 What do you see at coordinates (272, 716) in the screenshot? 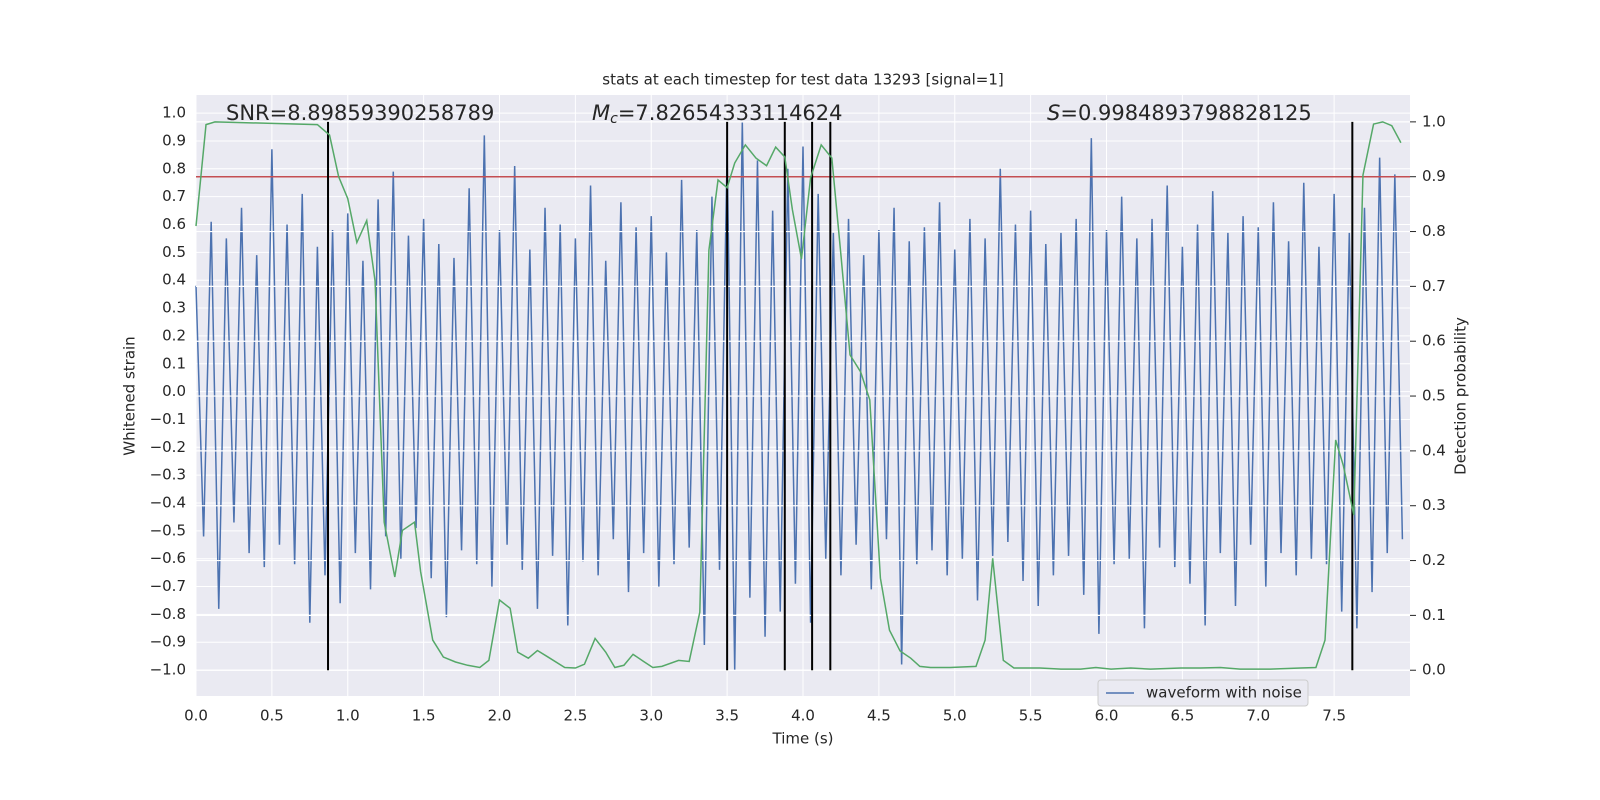
I see `x-tick-label: 0.5` at bounding box center [272, 716].